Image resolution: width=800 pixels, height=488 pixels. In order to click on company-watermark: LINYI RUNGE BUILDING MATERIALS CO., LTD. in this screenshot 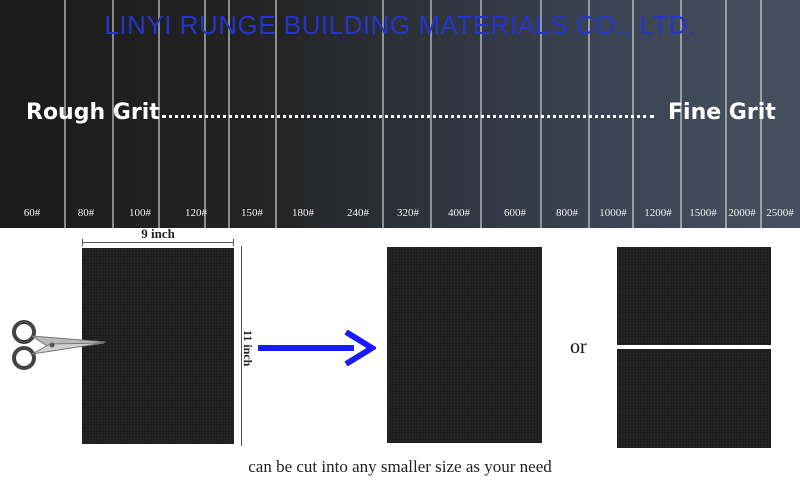, I will do `click(400, 25)`.